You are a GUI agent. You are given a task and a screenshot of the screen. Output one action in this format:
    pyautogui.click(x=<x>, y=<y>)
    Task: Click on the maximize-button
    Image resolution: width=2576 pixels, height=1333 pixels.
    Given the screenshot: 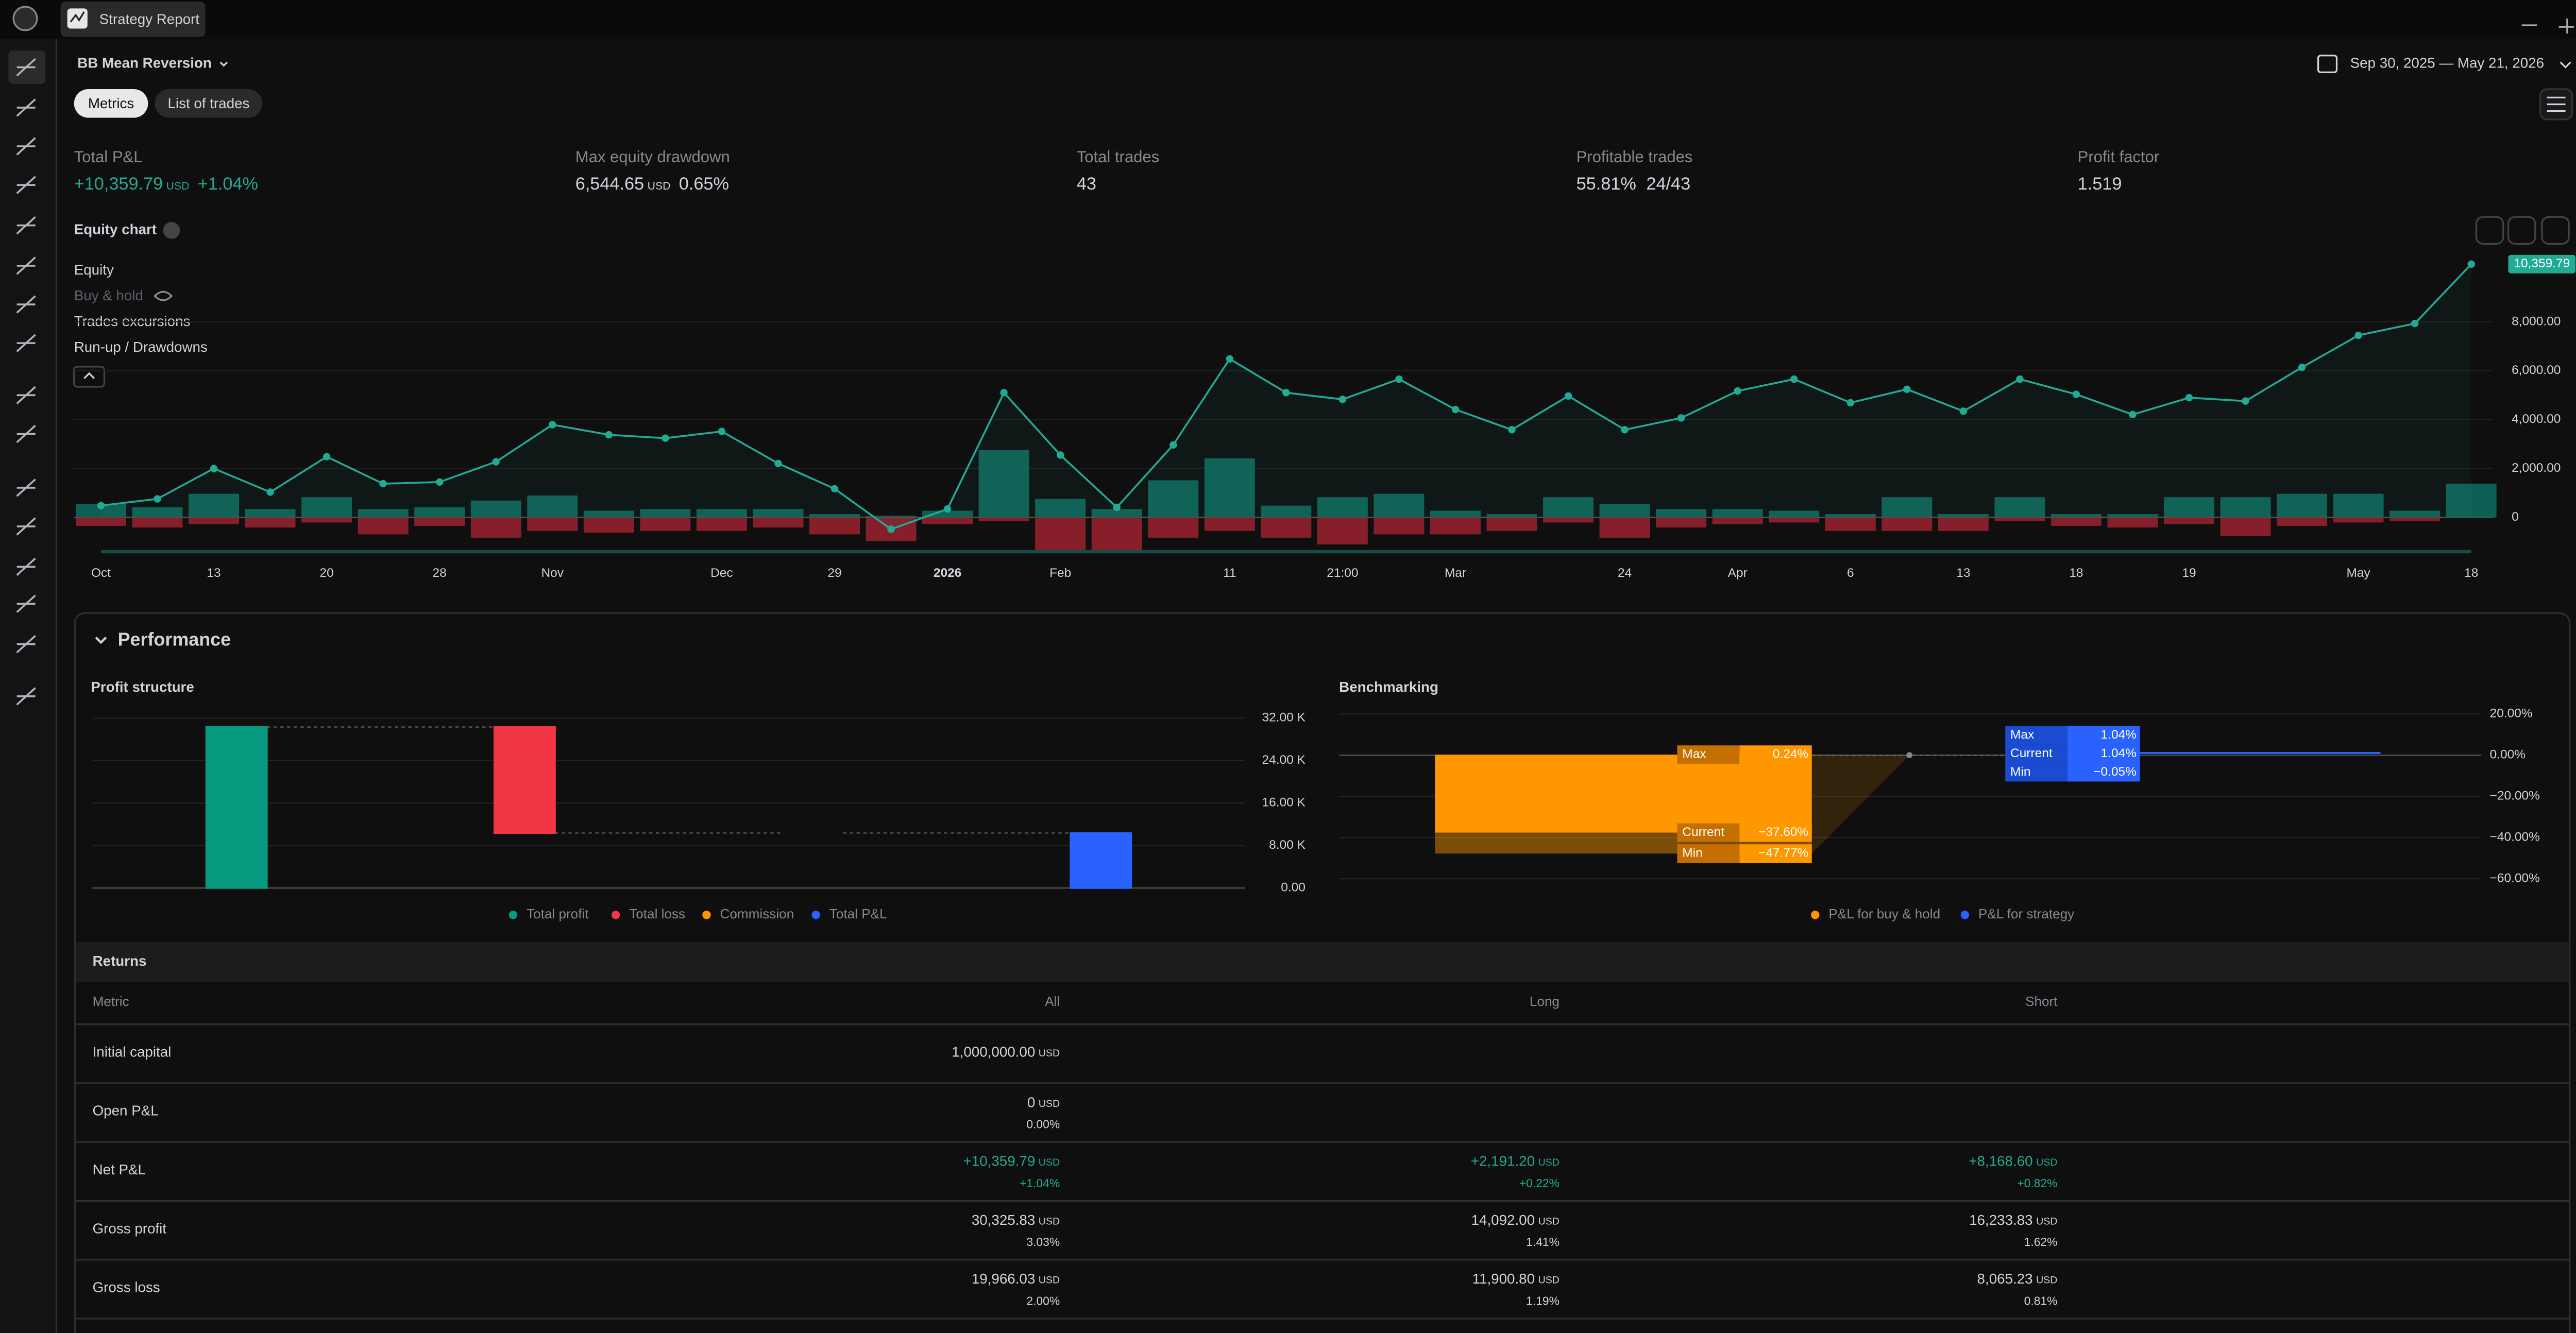 What is the action you would take?
    pyautogui.click(x=2566, y=26)
    